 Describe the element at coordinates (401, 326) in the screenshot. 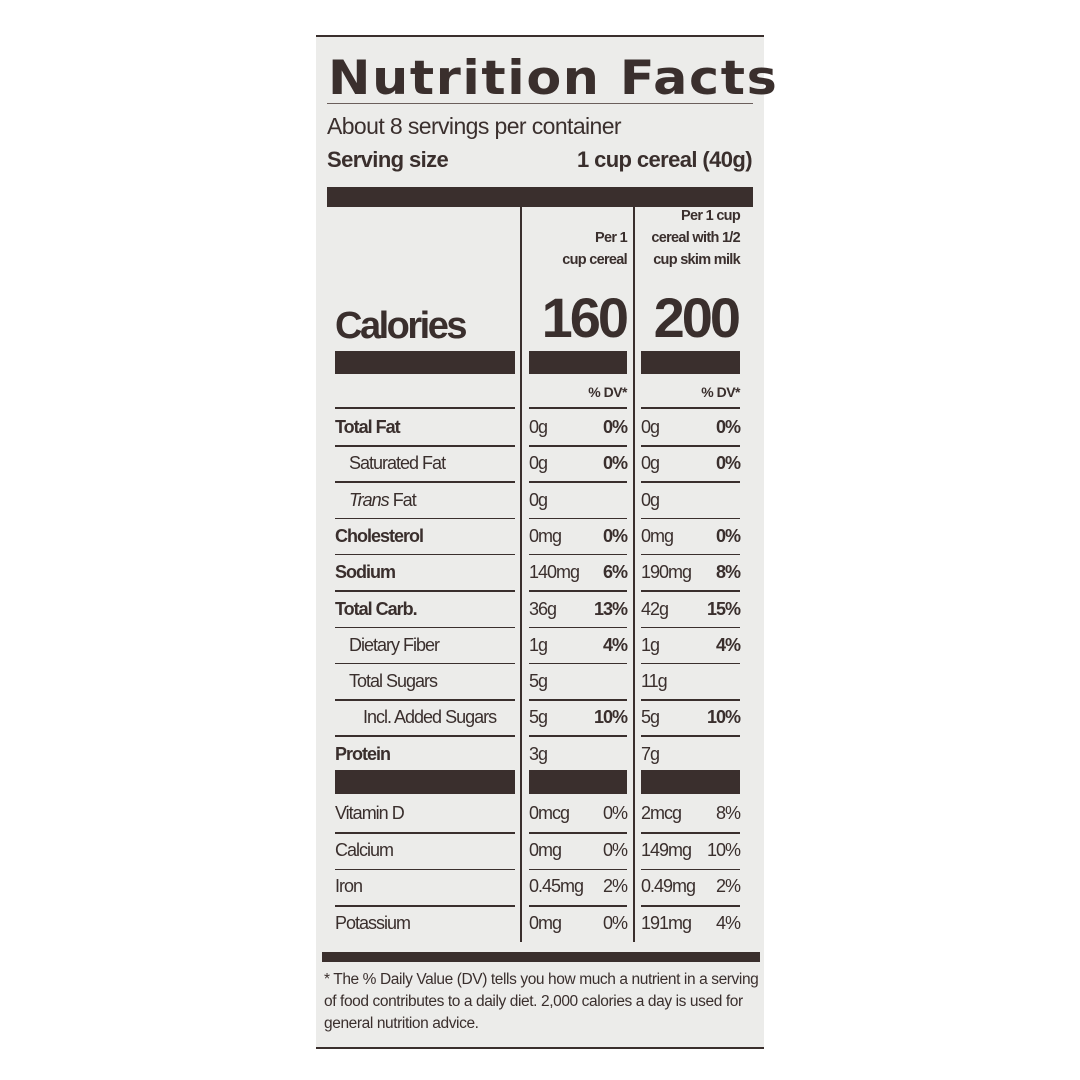

I see `calories-label: Calories` at that location.